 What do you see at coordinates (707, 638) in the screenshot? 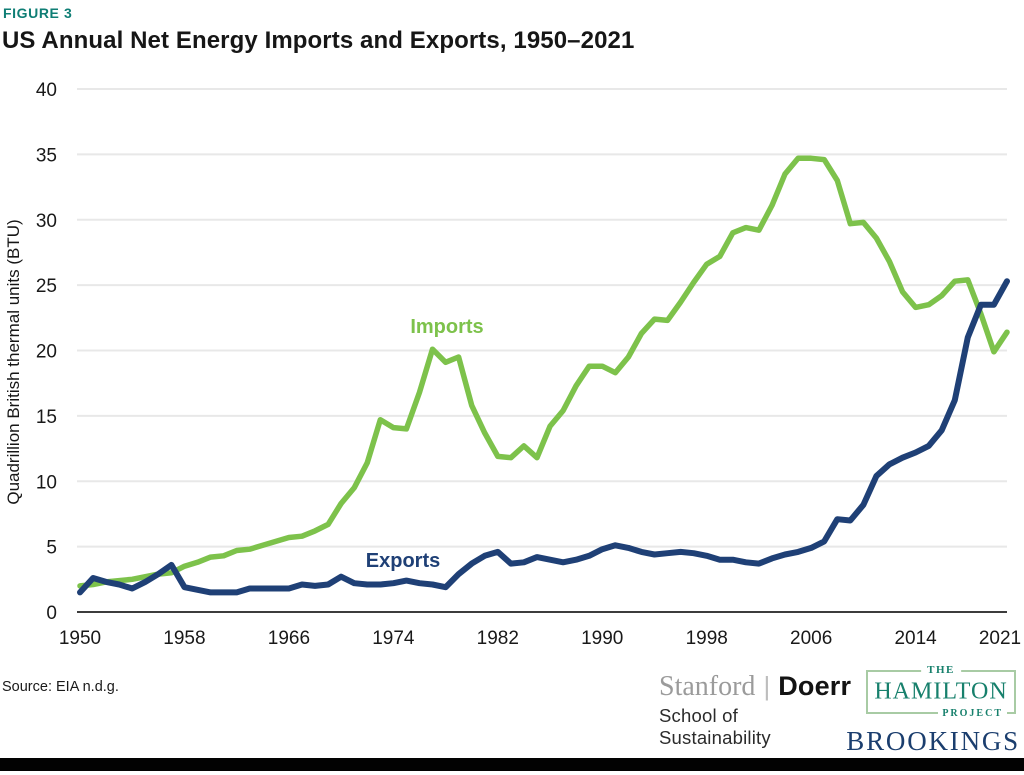
I see `x-tick-label: 1998` at bounding box center [707, 638].